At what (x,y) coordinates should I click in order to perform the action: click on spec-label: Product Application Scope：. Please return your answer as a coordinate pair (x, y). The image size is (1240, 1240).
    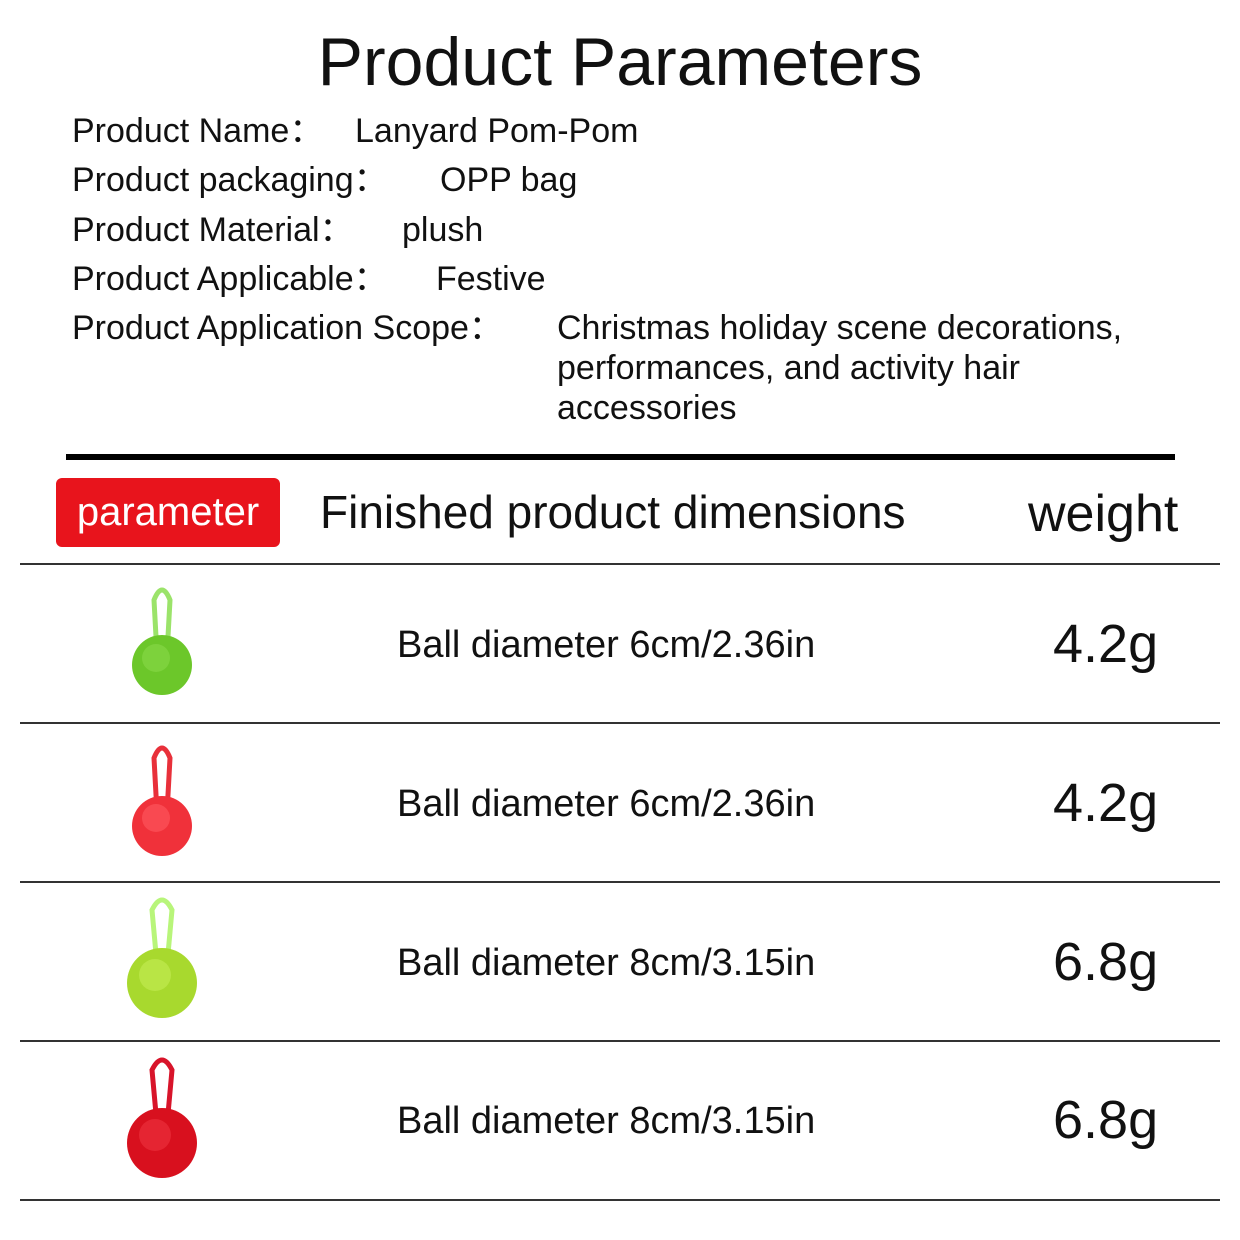
    Looking at the image, I should click on (287, 328).